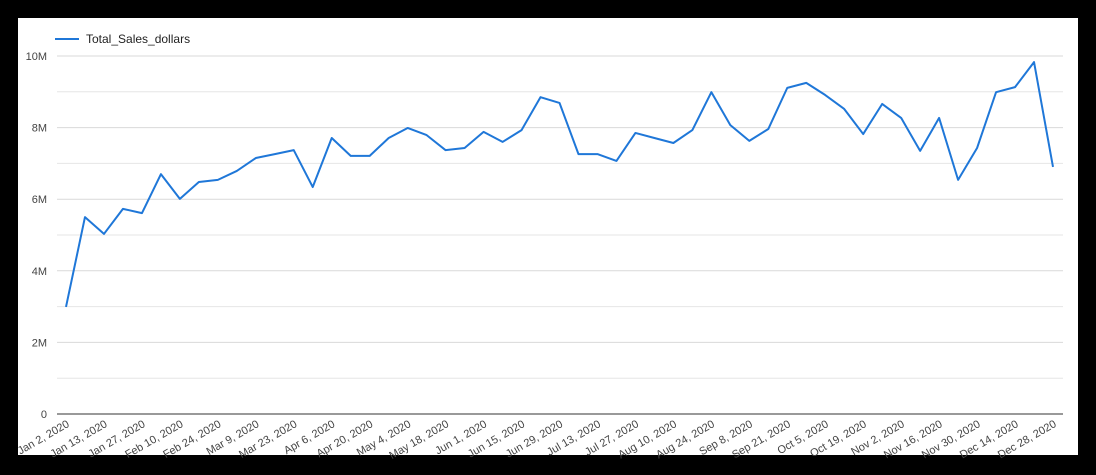 The image size is (1096, 475). Describe the element at coordinates (36, 57) in the screenshot. I see `y-tick-label: 10M` at that location.